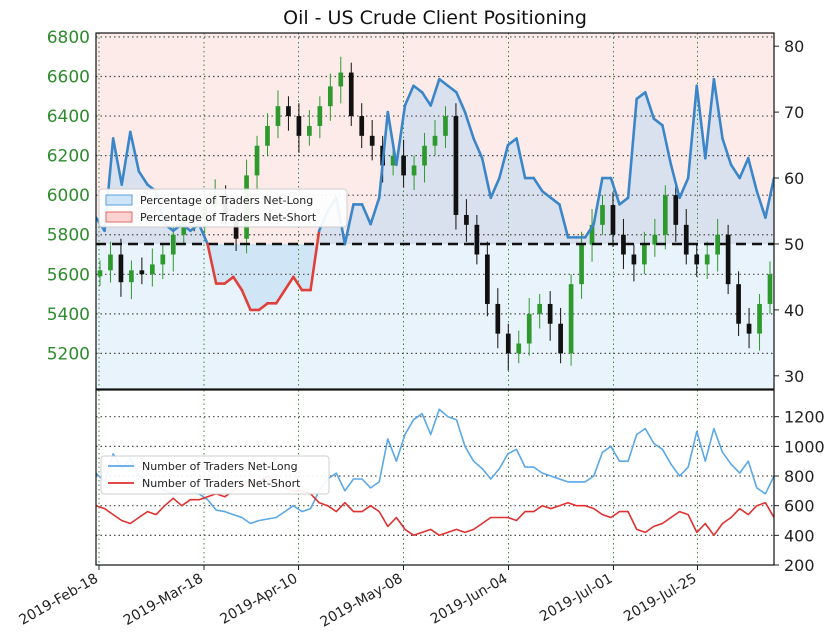 This screenshot has width=839, height=636. I want to click on count-tick-label: 800, so click(799, 476).